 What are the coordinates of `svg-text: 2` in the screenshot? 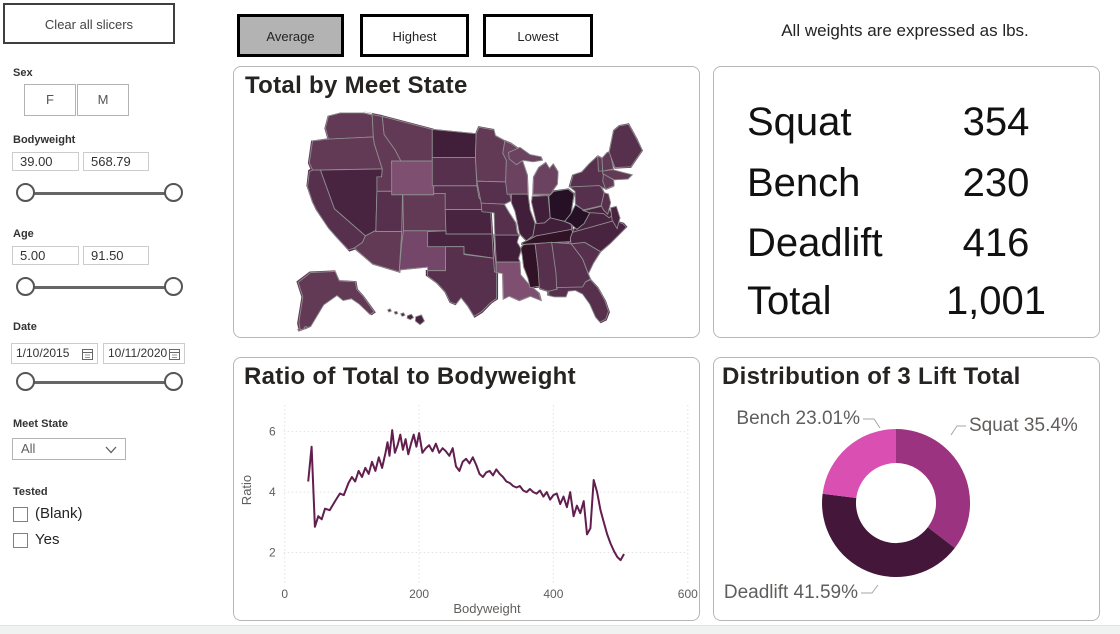 It's located at (272, 553).